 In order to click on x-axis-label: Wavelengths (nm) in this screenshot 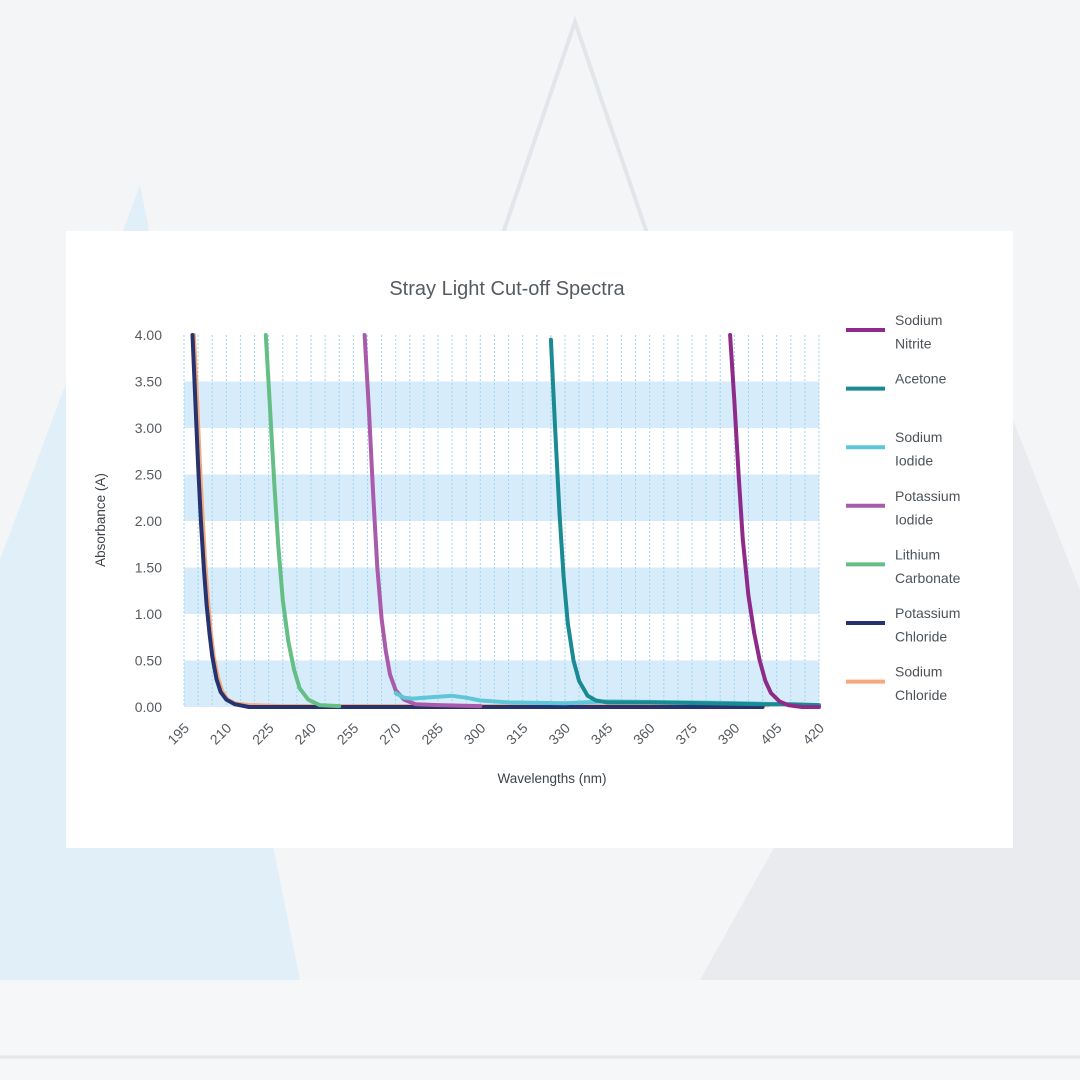, I will do `click(551, 778)`.